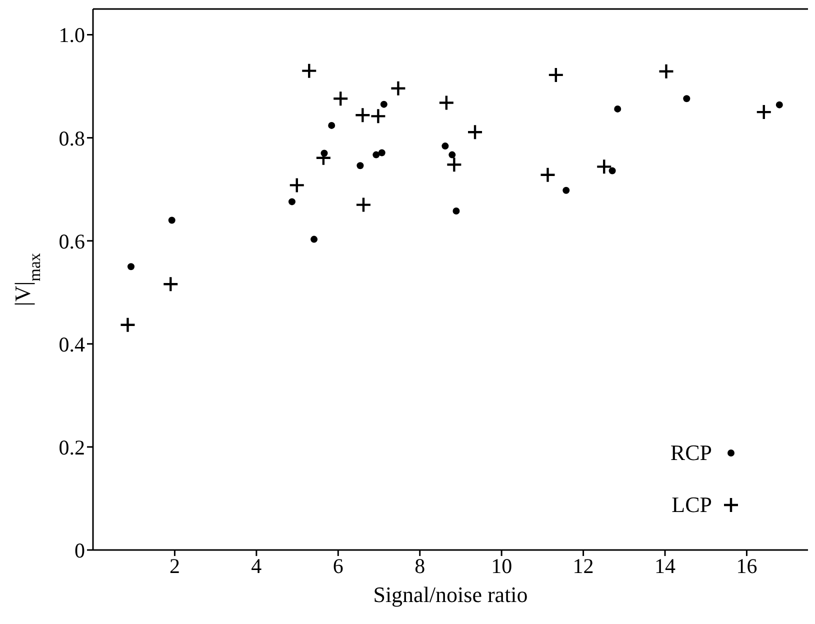 The width and height of the screenshot is (815, 624). What do you see at coordinates (72, 344) in the screenshot?
I see `y-tick-label: 0.4` at bounding box center [72, 344].